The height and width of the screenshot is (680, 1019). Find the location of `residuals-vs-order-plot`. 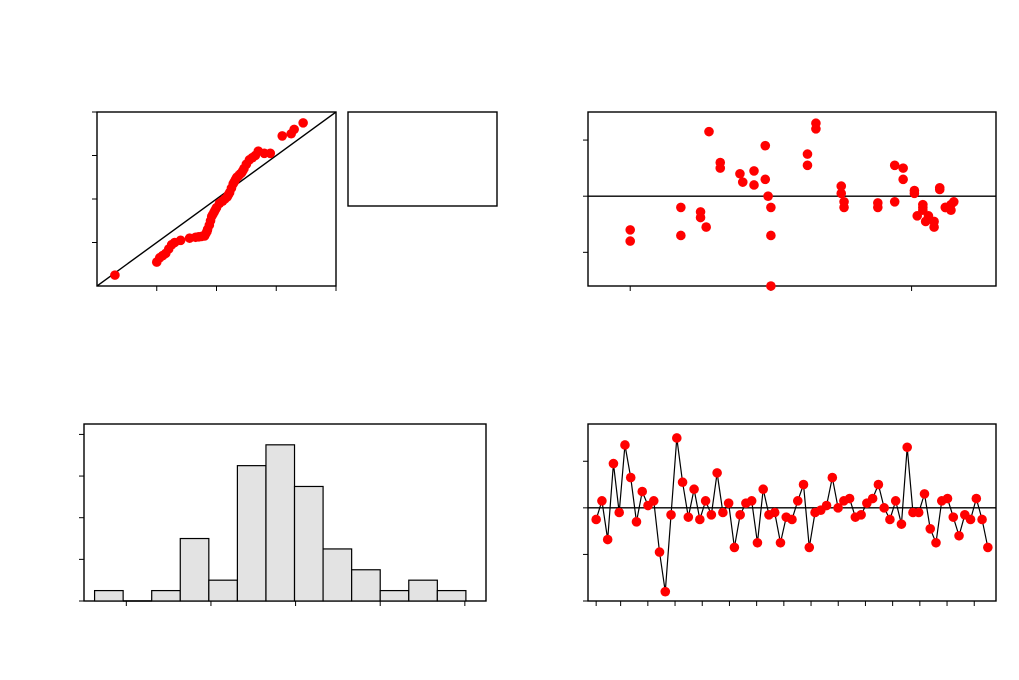

residuals-vs-order-plot is located at coordinates (790, 514).